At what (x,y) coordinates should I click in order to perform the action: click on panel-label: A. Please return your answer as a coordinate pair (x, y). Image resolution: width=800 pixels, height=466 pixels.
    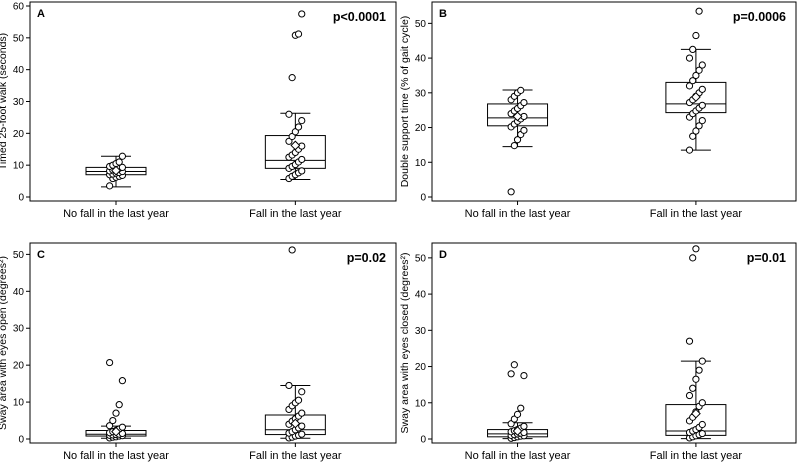
    Looking at the image, I should click on (41, 14).